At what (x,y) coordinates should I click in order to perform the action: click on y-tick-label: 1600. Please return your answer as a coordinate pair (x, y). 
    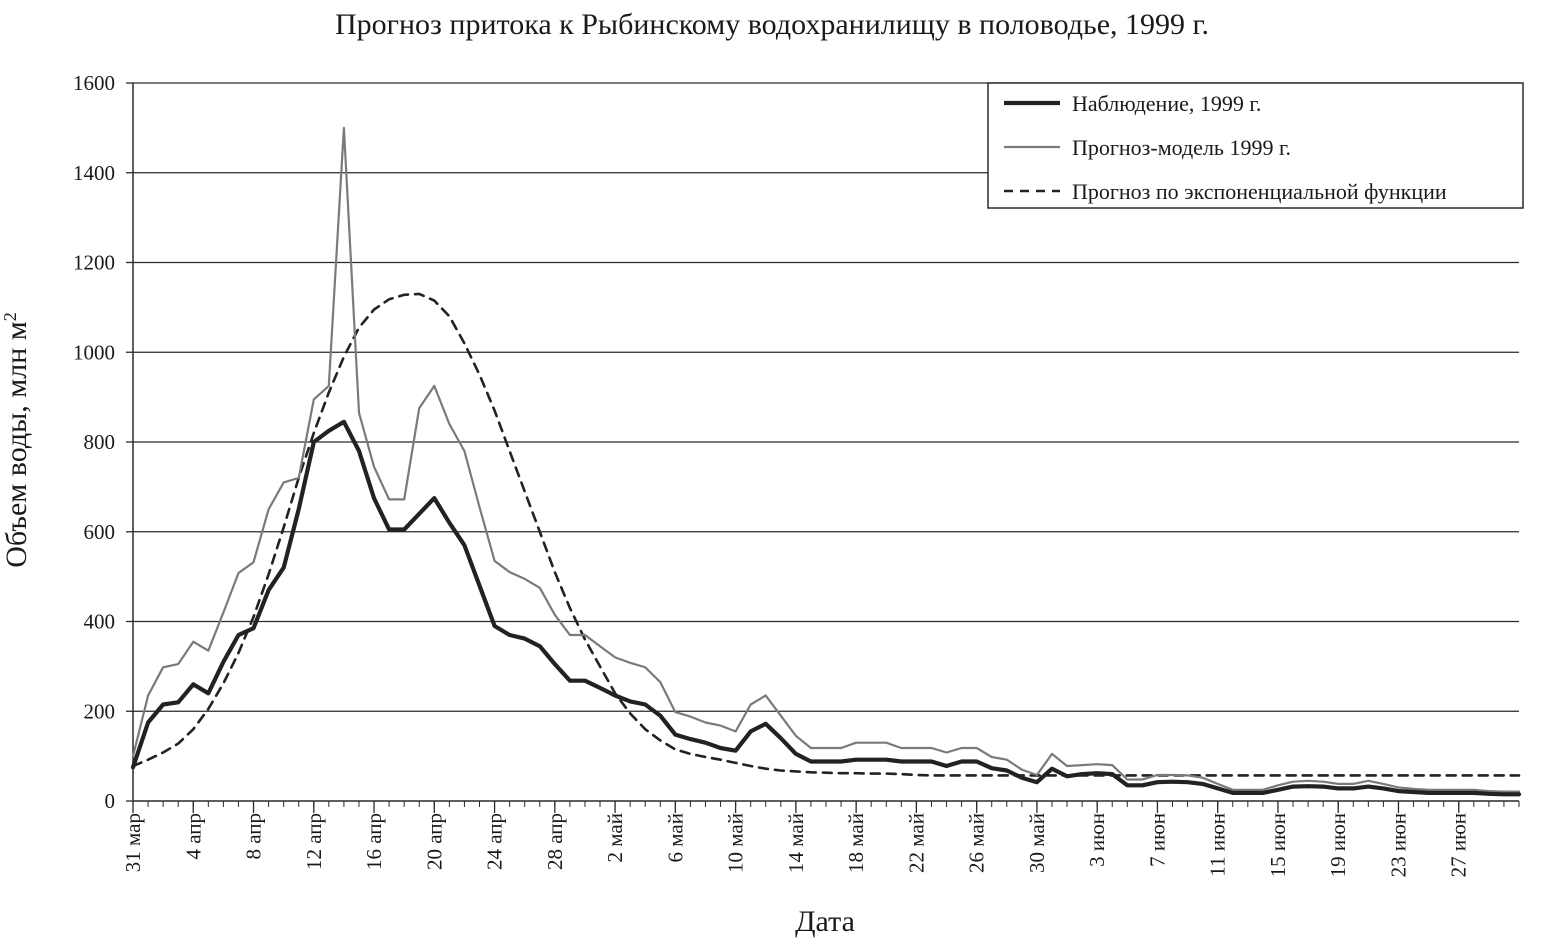
    Looking at the image, I should click on (94, 83).